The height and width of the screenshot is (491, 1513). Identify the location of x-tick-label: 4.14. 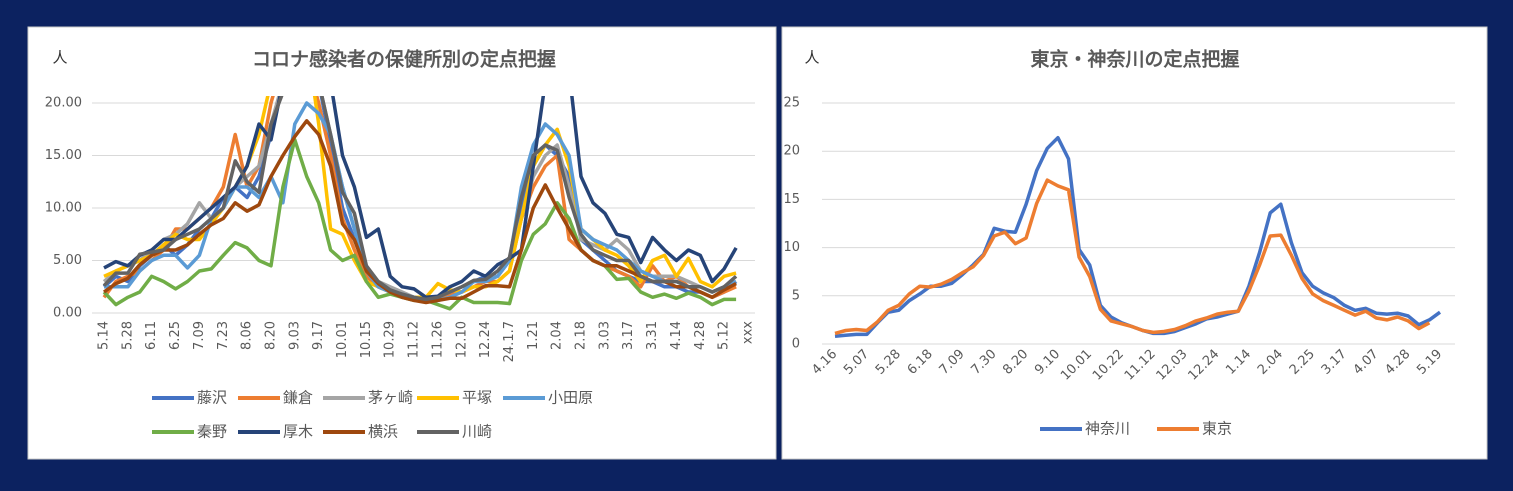
(676, 335).